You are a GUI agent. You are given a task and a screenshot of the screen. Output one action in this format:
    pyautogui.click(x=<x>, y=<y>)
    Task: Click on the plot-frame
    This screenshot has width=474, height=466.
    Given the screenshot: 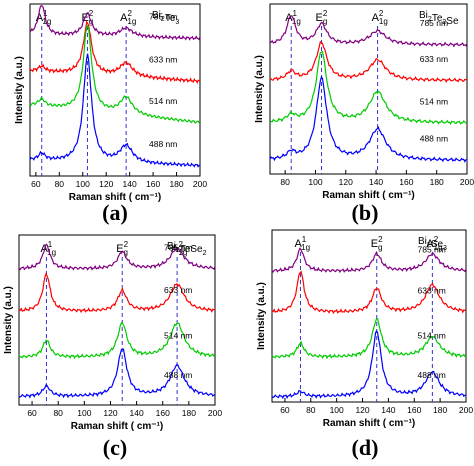 What is the action you would take?
    pyautogui.click(x=115, y=90)
    